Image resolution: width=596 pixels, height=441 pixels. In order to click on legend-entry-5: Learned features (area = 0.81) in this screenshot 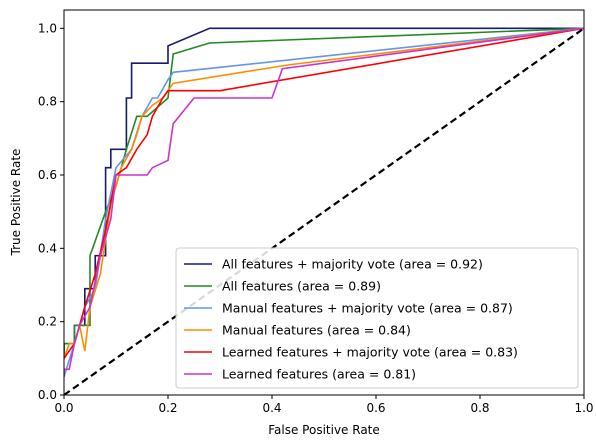, I will do `click(319, 374)`.